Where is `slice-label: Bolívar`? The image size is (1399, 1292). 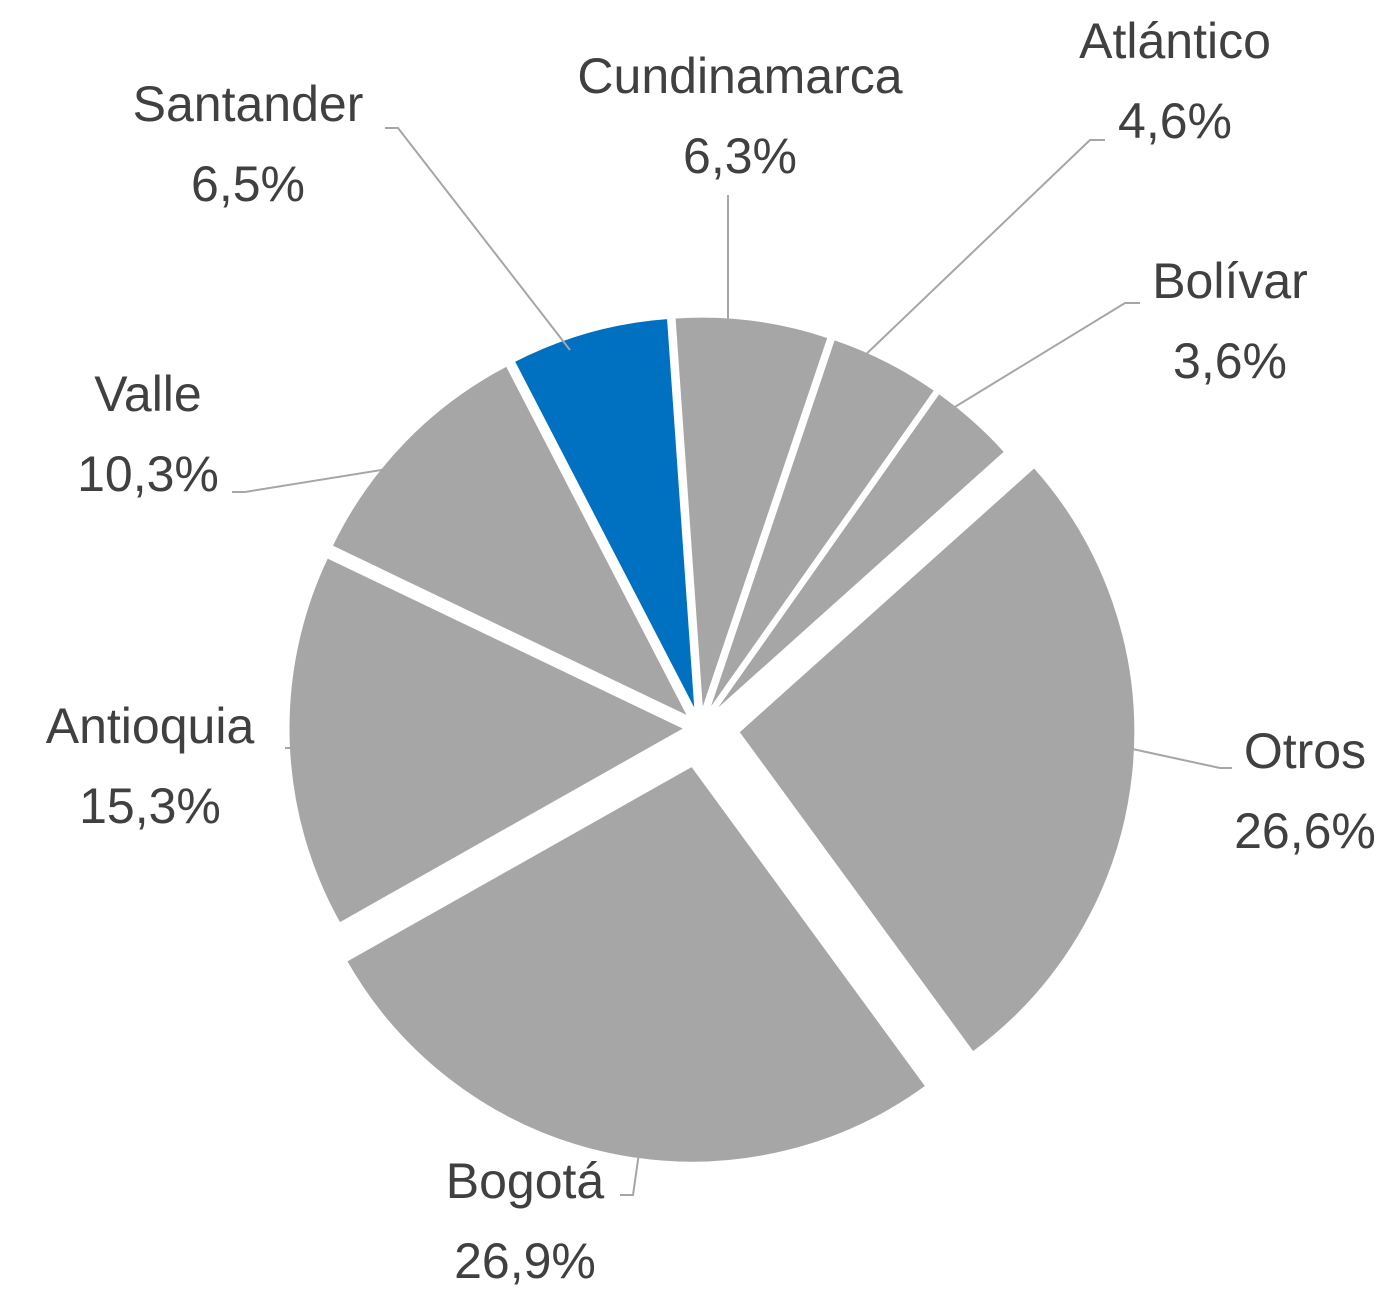
slice-label: Bolívar is located at coordinates (1230, 281).